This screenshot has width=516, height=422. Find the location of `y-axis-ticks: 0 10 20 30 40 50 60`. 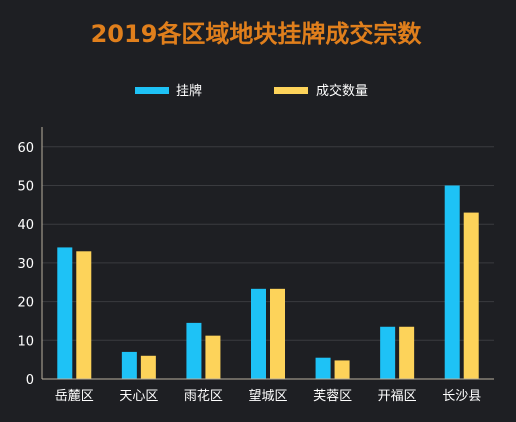

y-axis-ticks: 0 10 20 30 40 50 60 is located at coordinates (25, 264).